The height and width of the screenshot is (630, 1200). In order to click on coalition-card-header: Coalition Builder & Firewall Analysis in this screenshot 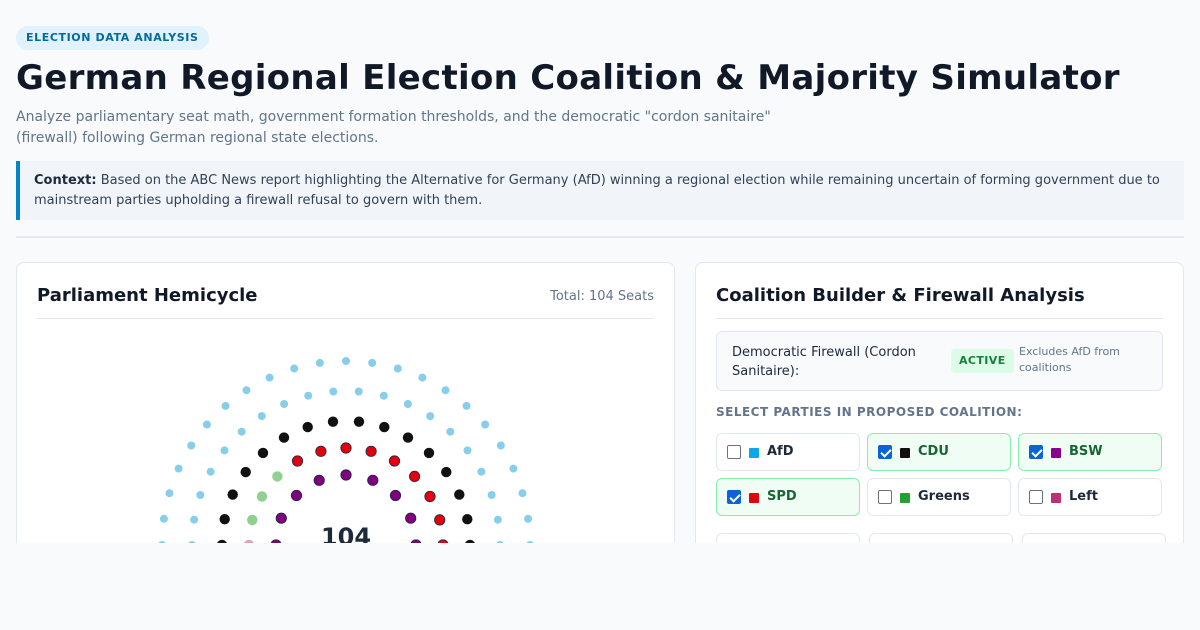, I will do `click(939, 291)`.